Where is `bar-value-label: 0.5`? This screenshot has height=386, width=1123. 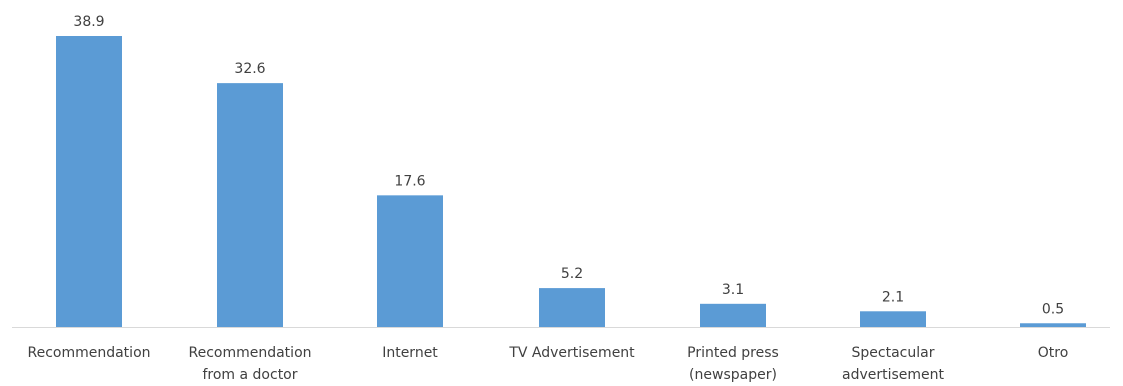 bar-value-label: 0.5 is located at coordinates (1053, 309).